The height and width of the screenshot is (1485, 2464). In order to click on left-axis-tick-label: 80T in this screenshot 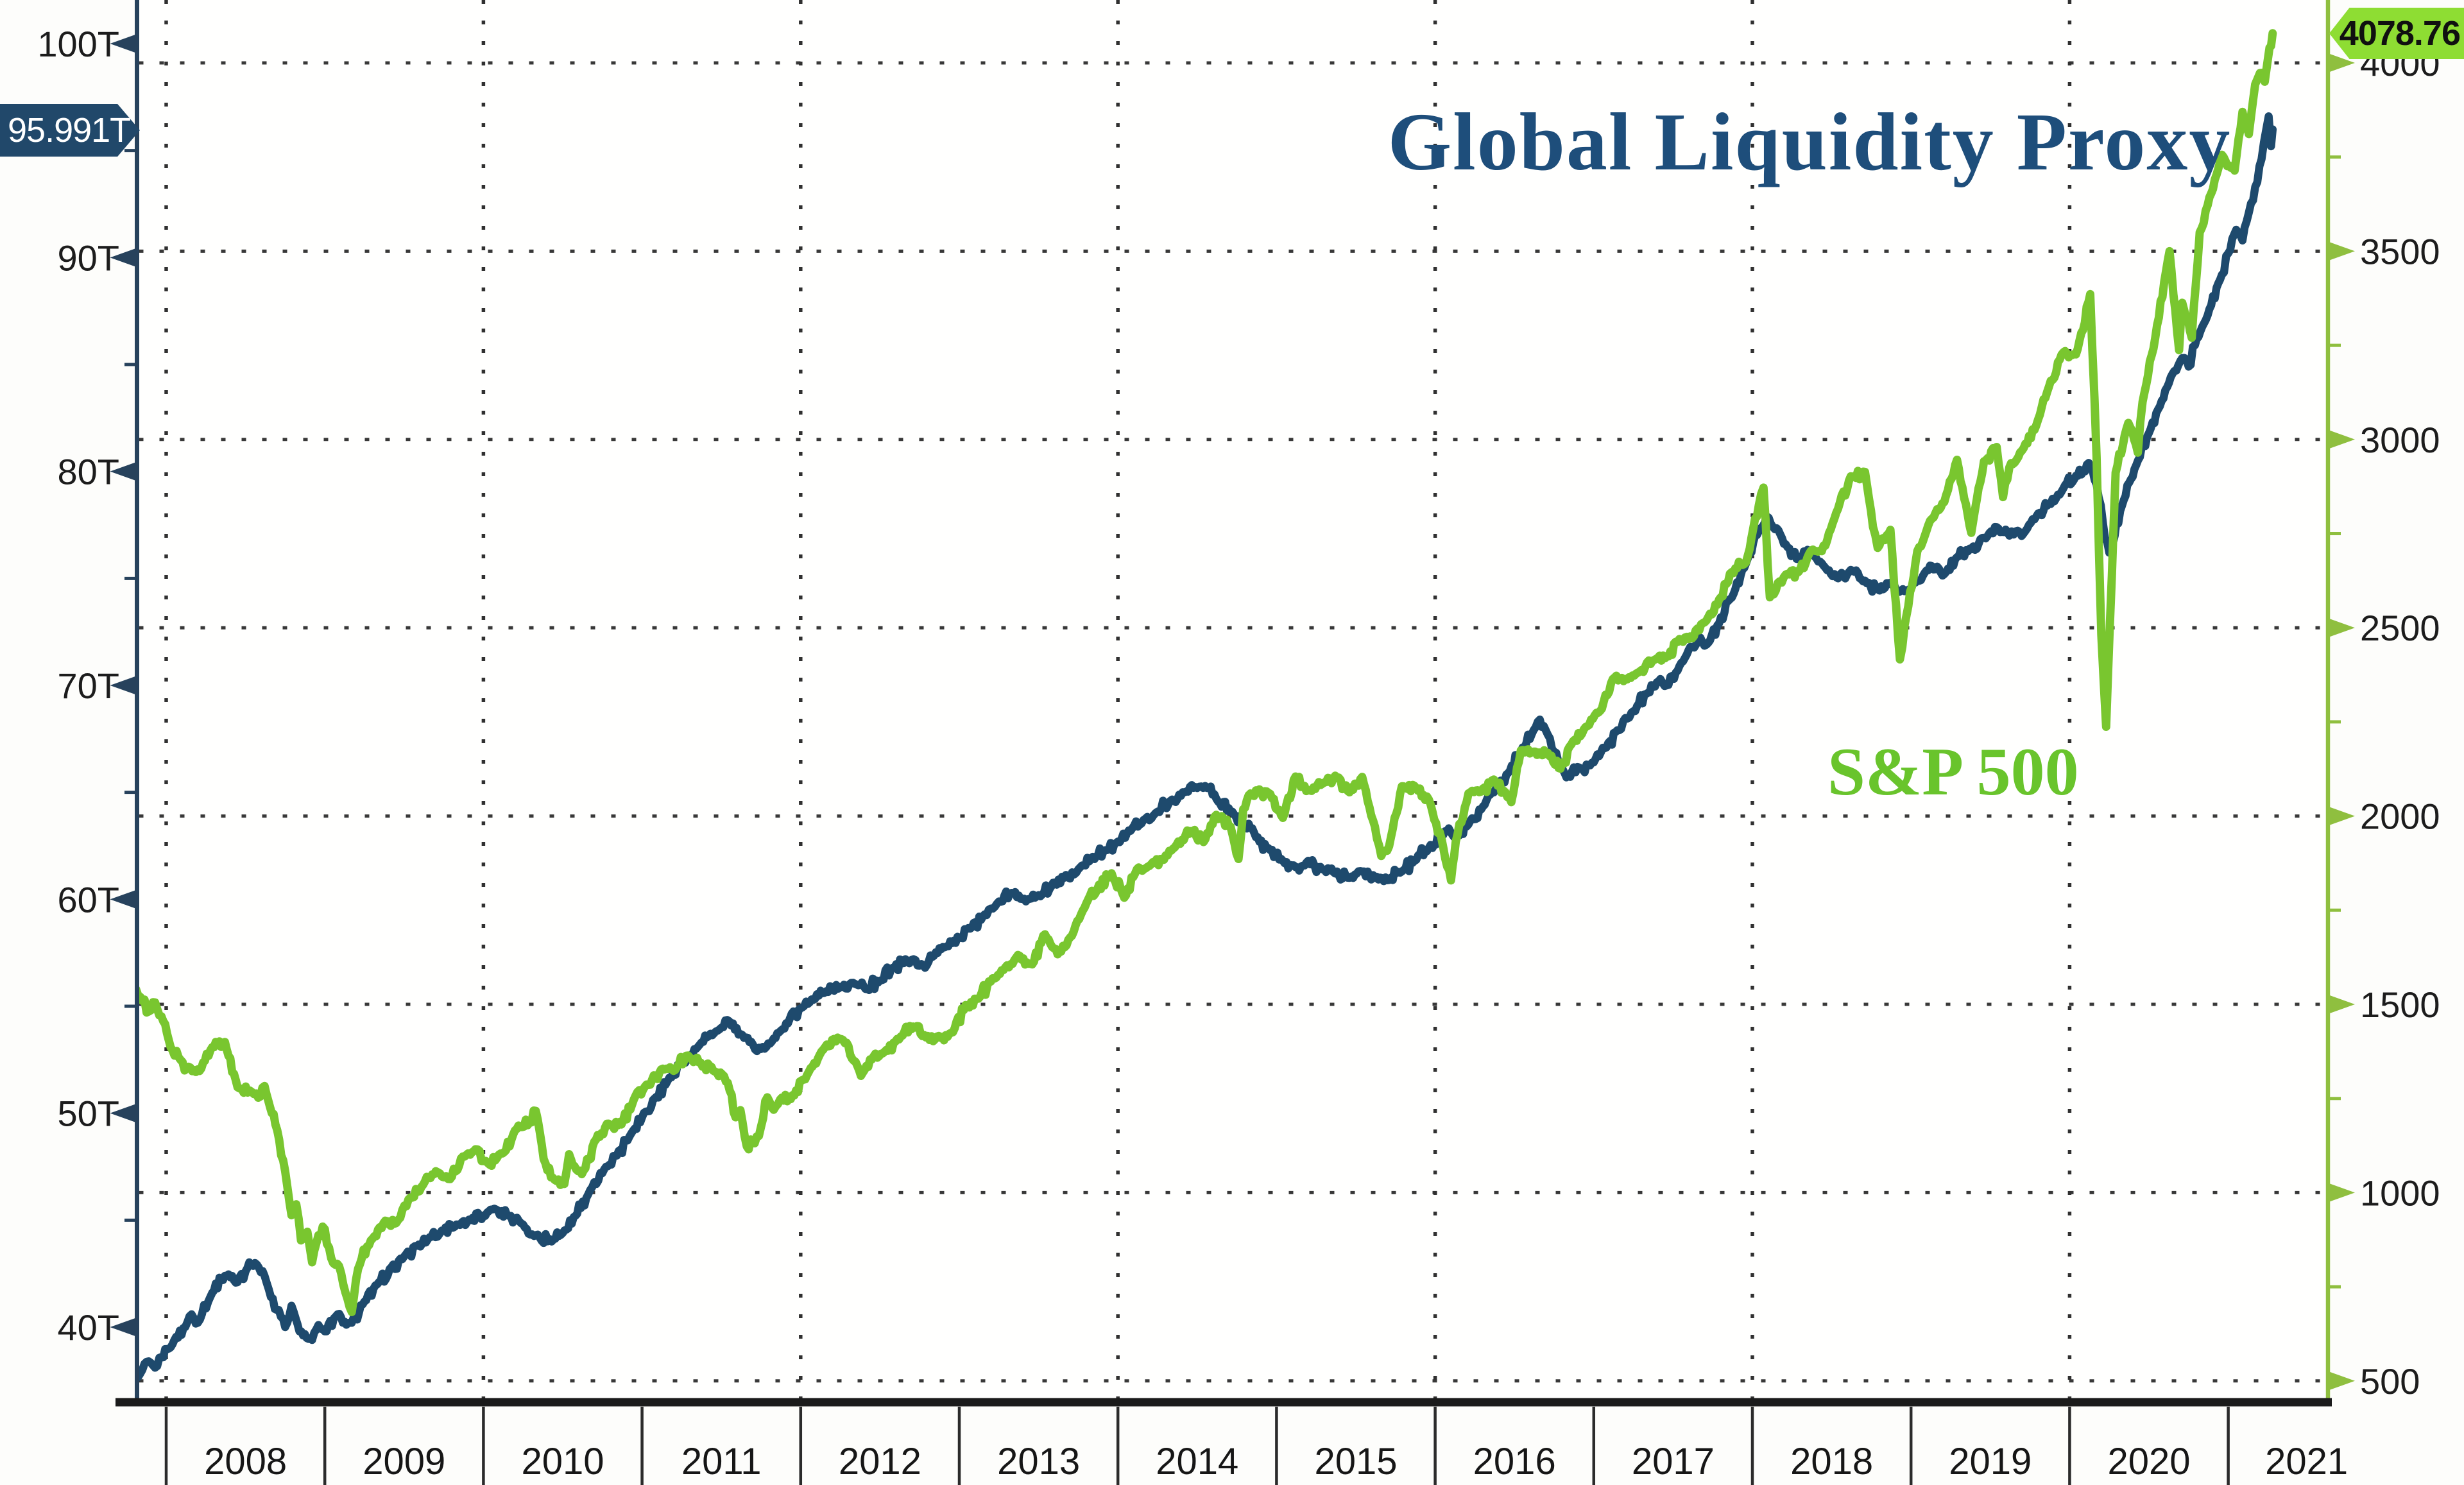, I will do `click(89, 472)`.